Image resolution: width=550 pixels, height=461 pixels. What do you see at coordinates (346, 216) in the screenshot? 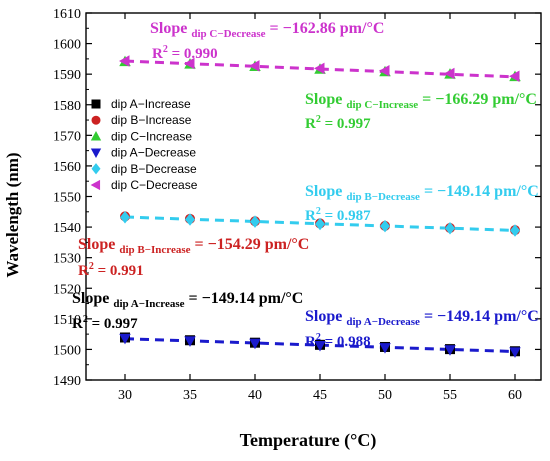
I see `r-squared-value: = 0.987` at bounding box center [346, 216].